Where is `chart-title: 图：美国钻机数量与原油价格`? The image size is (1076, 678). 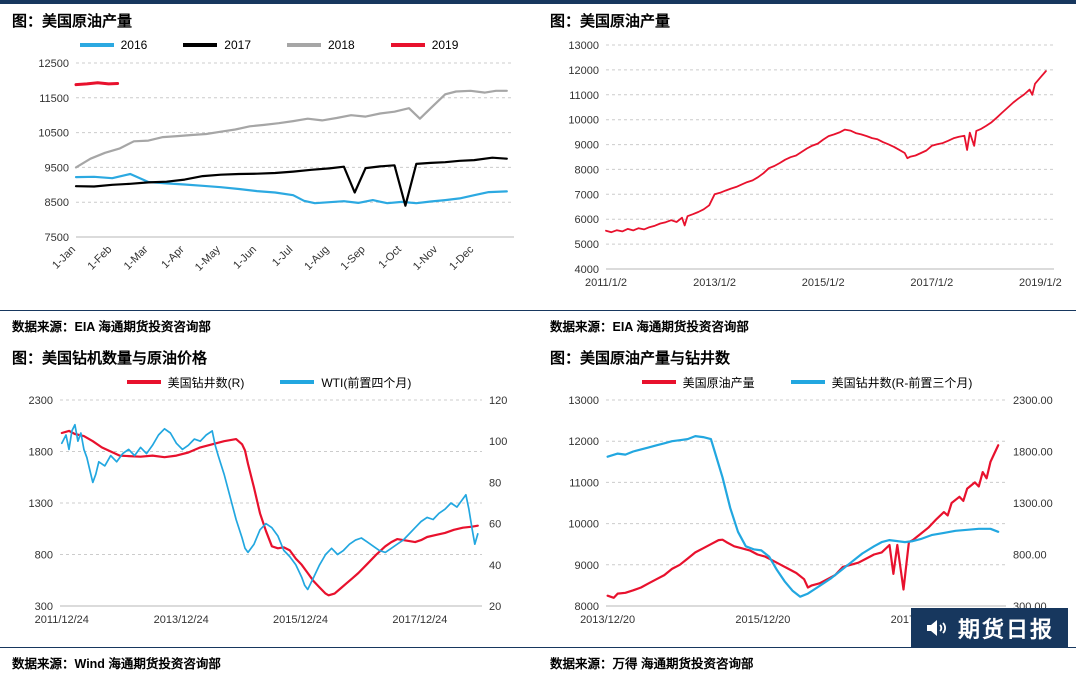
chart-title: 图：美国钻机数量与原油价格 is located at coordinates (110, 358).